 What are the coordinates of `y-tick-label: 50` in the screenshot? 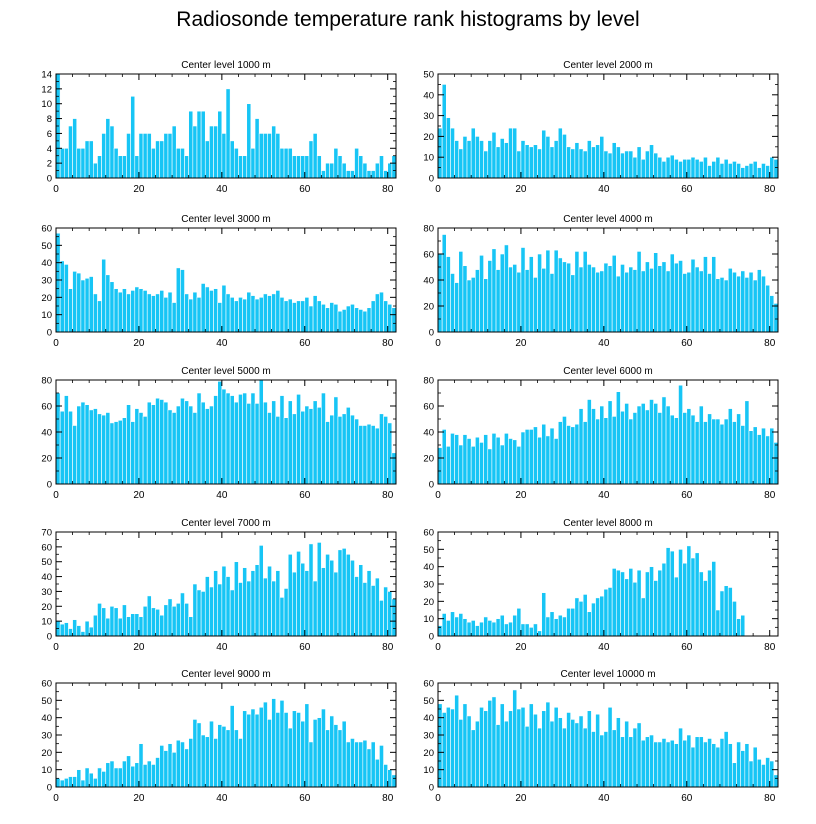 It's located at (428, 550).